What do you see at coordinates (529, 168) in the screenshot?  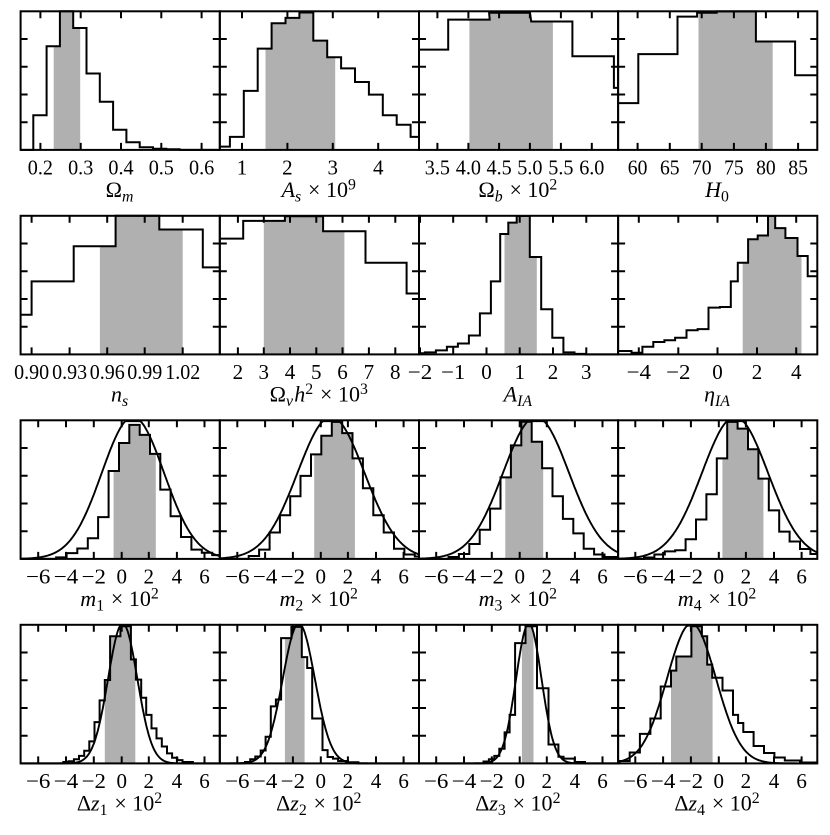 I see `svg-text: 5.0` at bounding box center [529, 168].